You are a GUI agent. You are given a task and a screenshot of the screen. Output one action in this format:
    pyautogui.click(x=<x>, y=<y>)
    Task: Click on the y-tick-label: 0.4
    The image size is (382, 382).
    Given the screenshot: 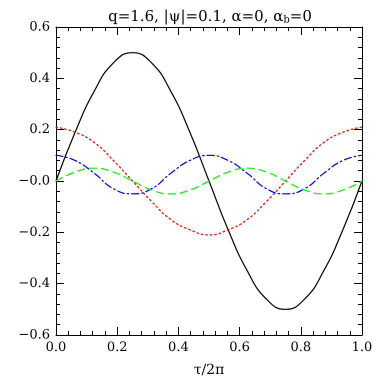 What is the action you would take?
    pyautogui.click(x=39, y=78)
    